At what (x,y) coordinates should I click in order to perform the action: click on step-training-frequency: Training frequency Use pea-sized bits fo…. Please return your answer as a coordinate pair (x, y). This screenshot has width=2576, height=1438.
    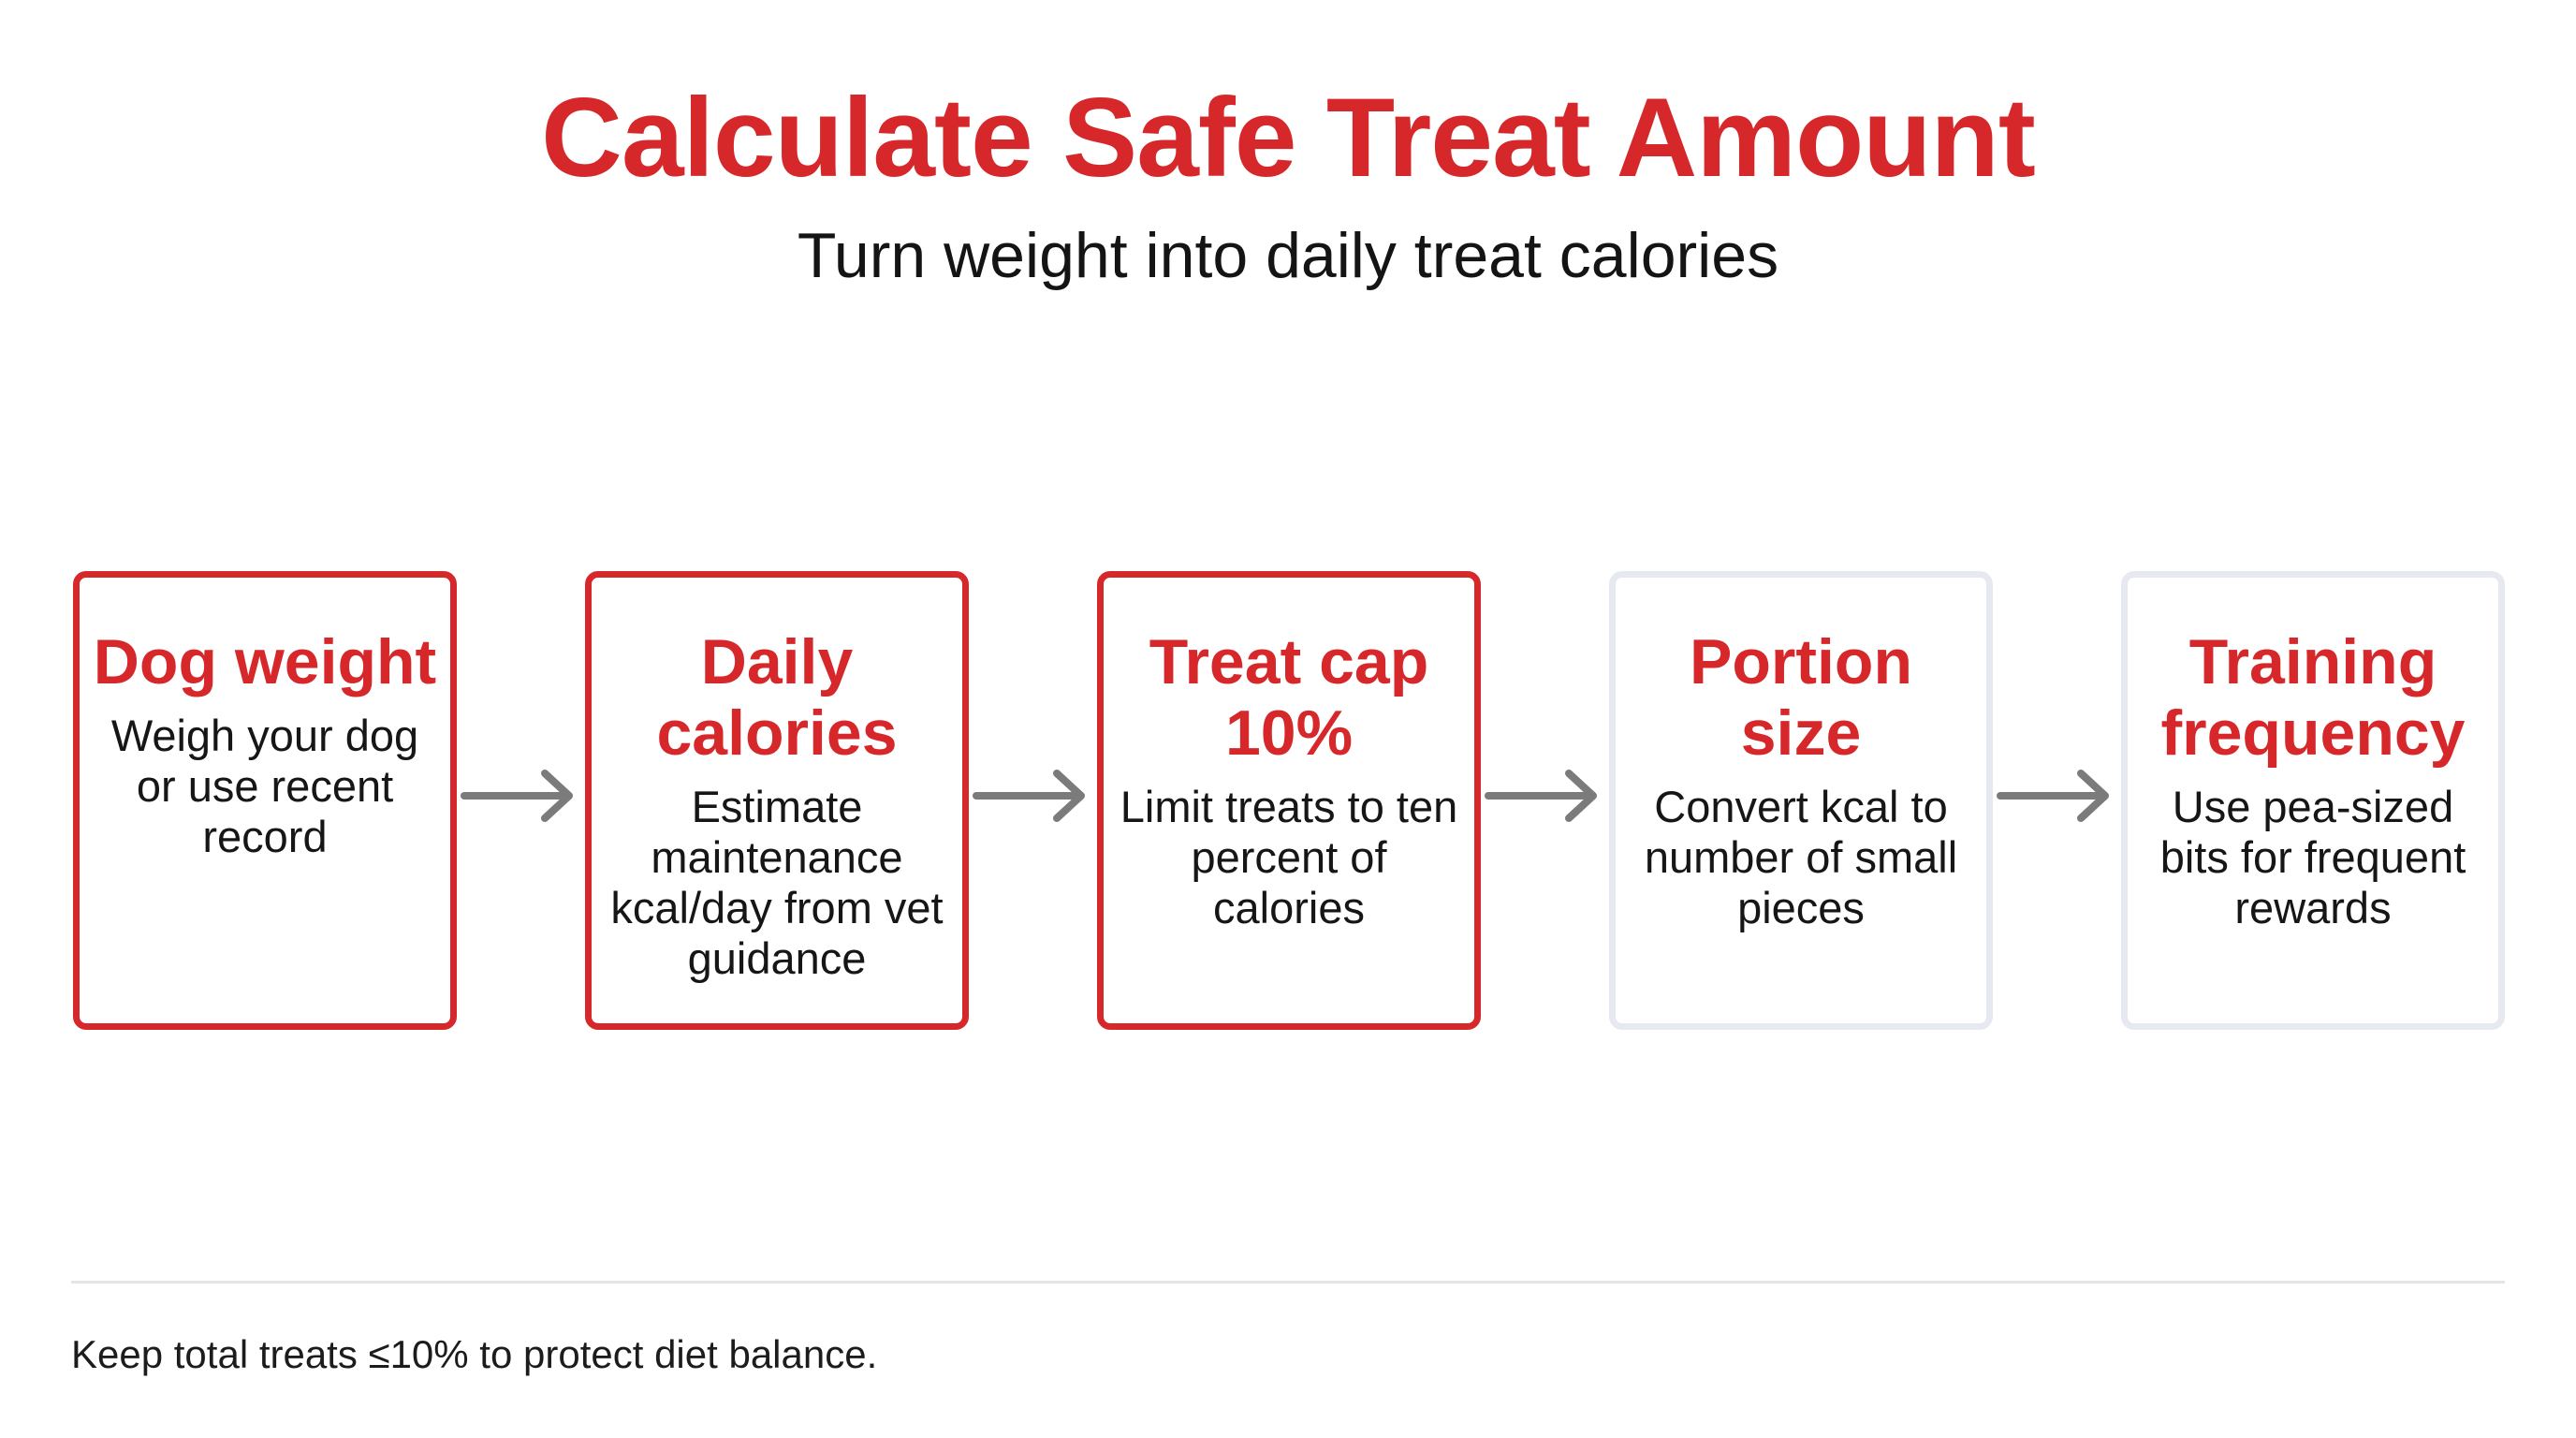
    Looking at the image, I should click on (2313, 800).